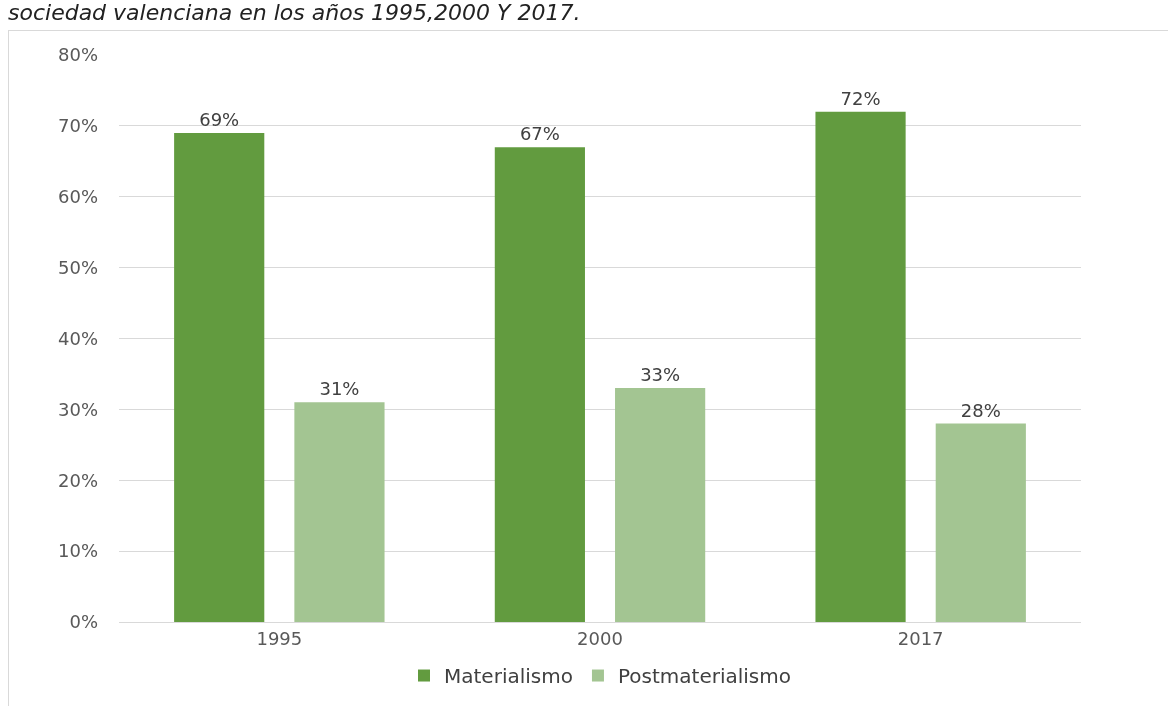 This screenshot has height=708, width=1170. What do you see at coordinates (294, 12) in the screenshot?
I see `chart-title: sociedad valenciana en los años 1995,2000 Y 2017.` at bounding box center [294, 12].